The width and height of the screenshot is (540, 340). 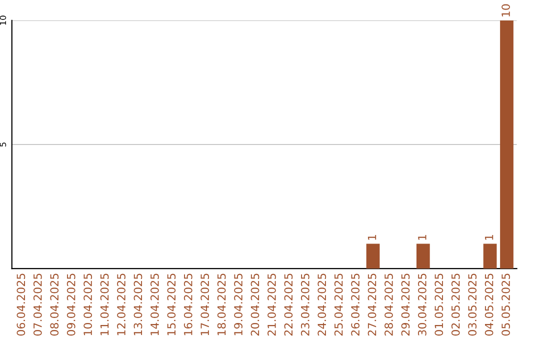 I want to click on x-tick-label: 04.05.2025, so click(x=489, y=305).